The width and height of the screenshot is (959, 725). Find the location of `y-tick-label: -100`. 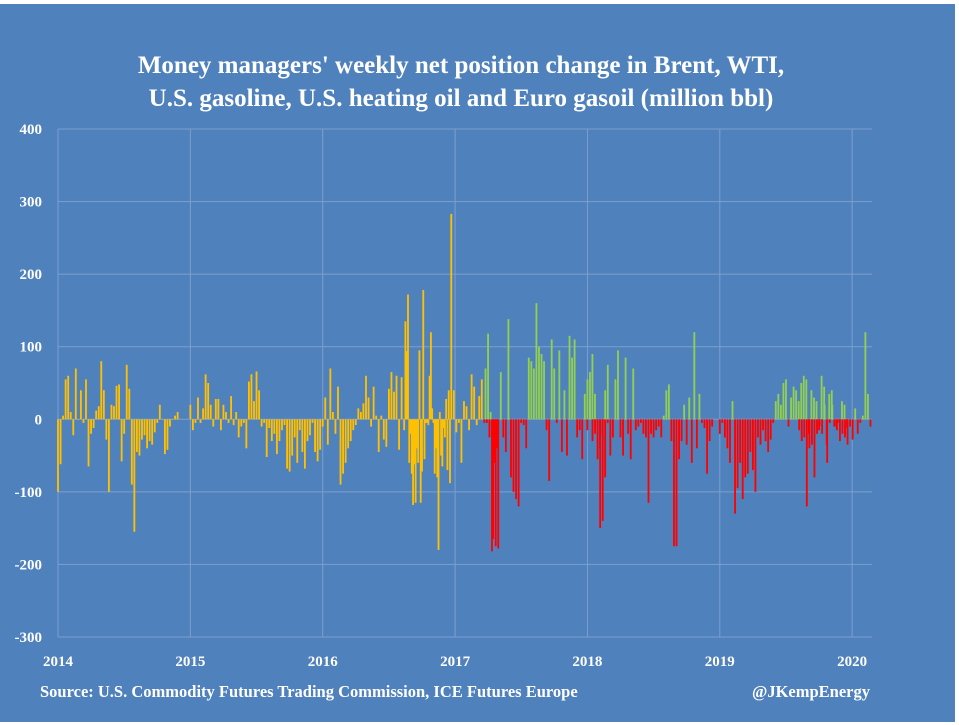

y-tick-label: -100 is located at coordinates (29, 493).